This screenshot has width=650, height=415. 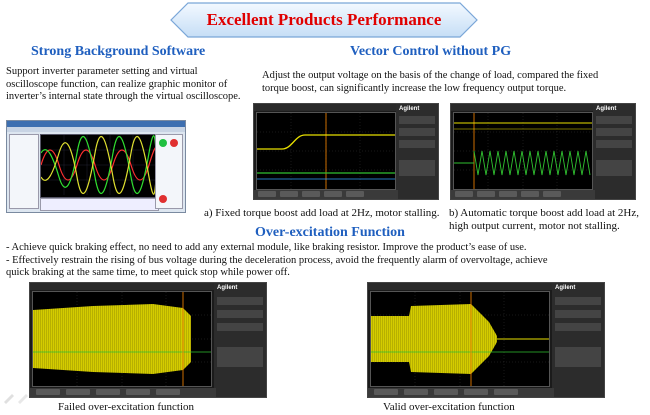 I want to click on overexcitation-heading: Over-excitation Function, so click(x=330, y=232).